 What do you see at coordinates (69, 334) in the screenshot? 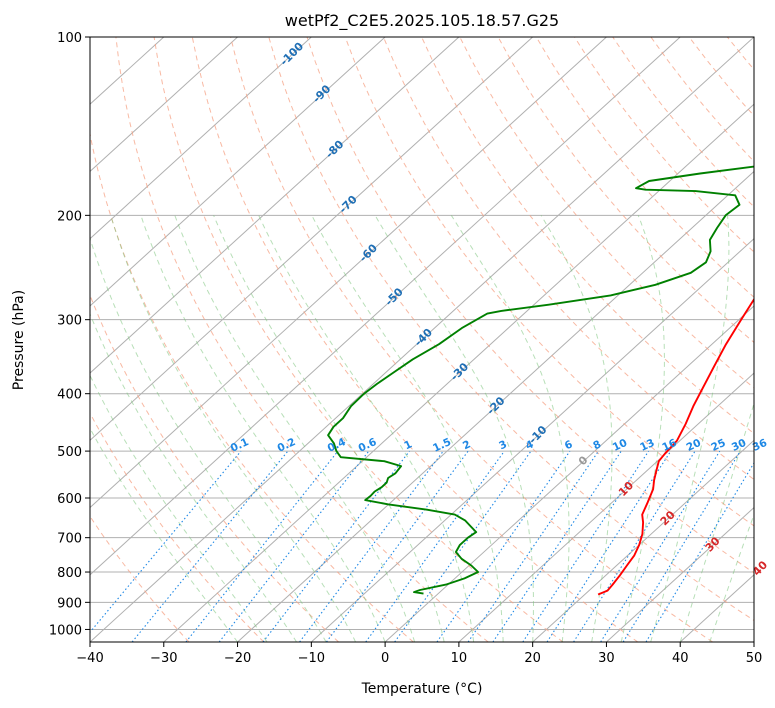
I see `y-axis: 100 200 300 400 500 600 700 800 900 1000` at bounding box center [69, 334].